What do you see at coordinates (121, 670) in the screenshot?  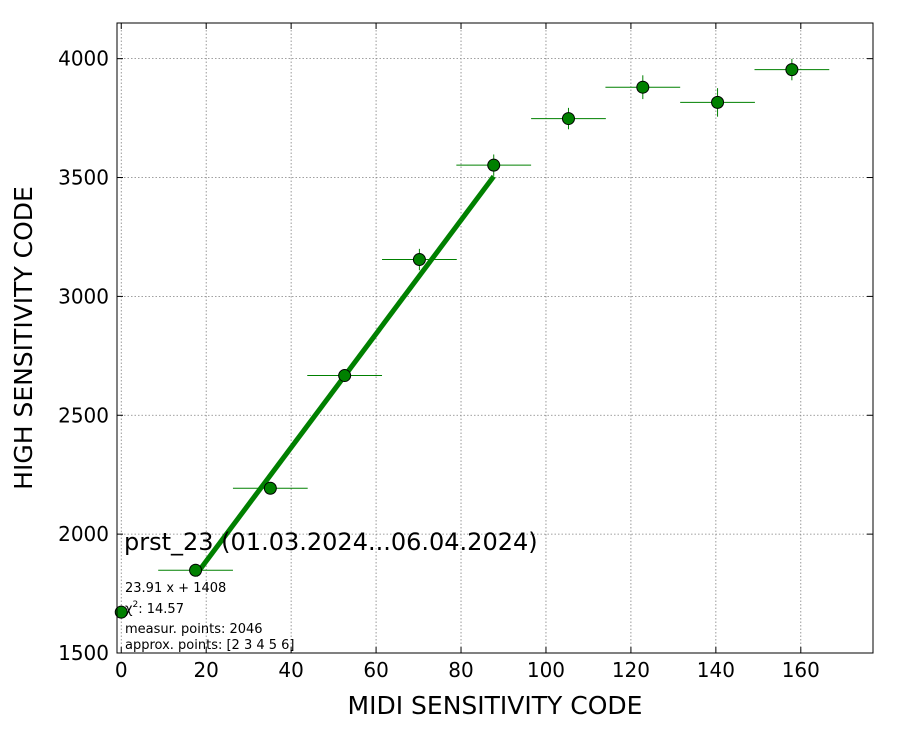 I see `x-tick-label: 0` at bounding box center [121, 670].